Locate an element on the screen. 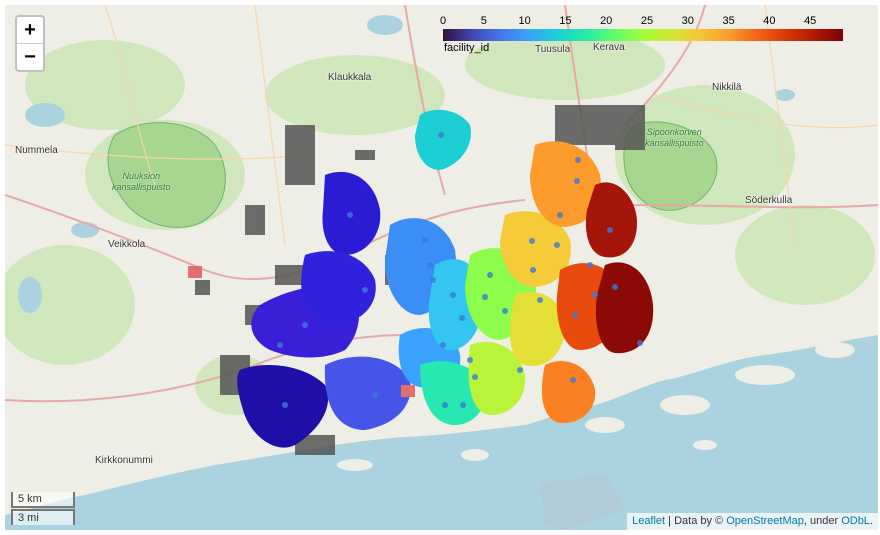  scale-mi: 3 mi is located at coordinates (43, 517).